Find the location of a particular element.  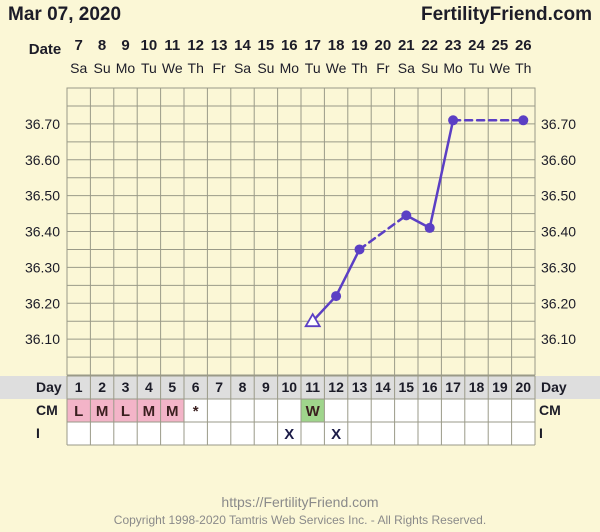

y-tick-label-right: 36.70 is located at coordinates (558, 124).